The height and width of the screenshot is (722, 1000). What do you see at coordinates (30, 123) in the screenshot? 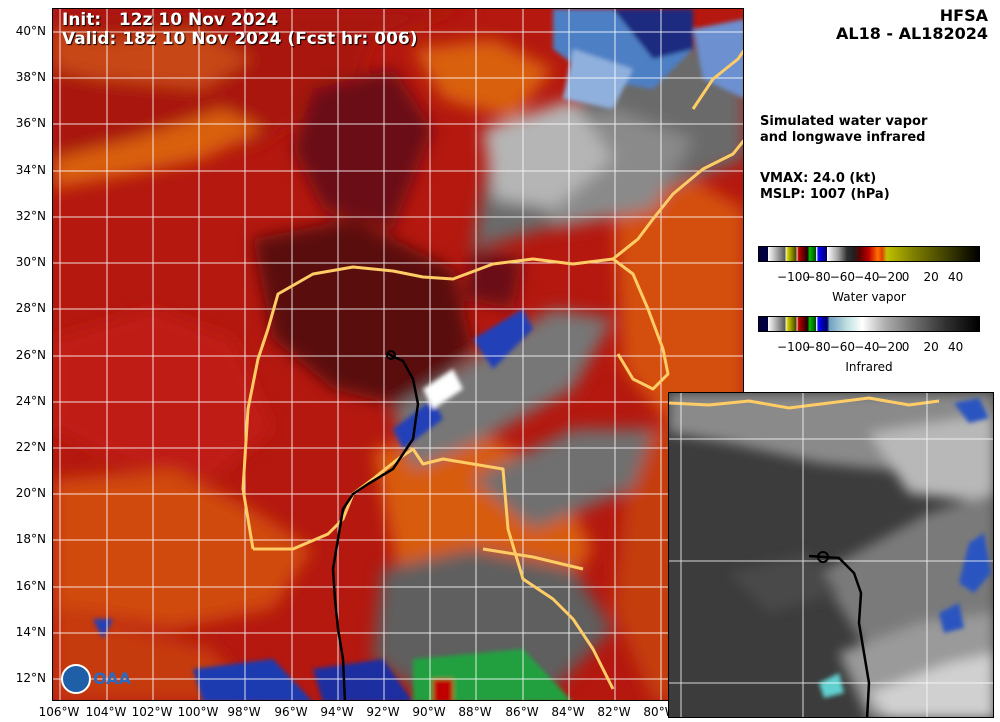
I see `lat-label: 36°N` at bounding box center [30, 123].